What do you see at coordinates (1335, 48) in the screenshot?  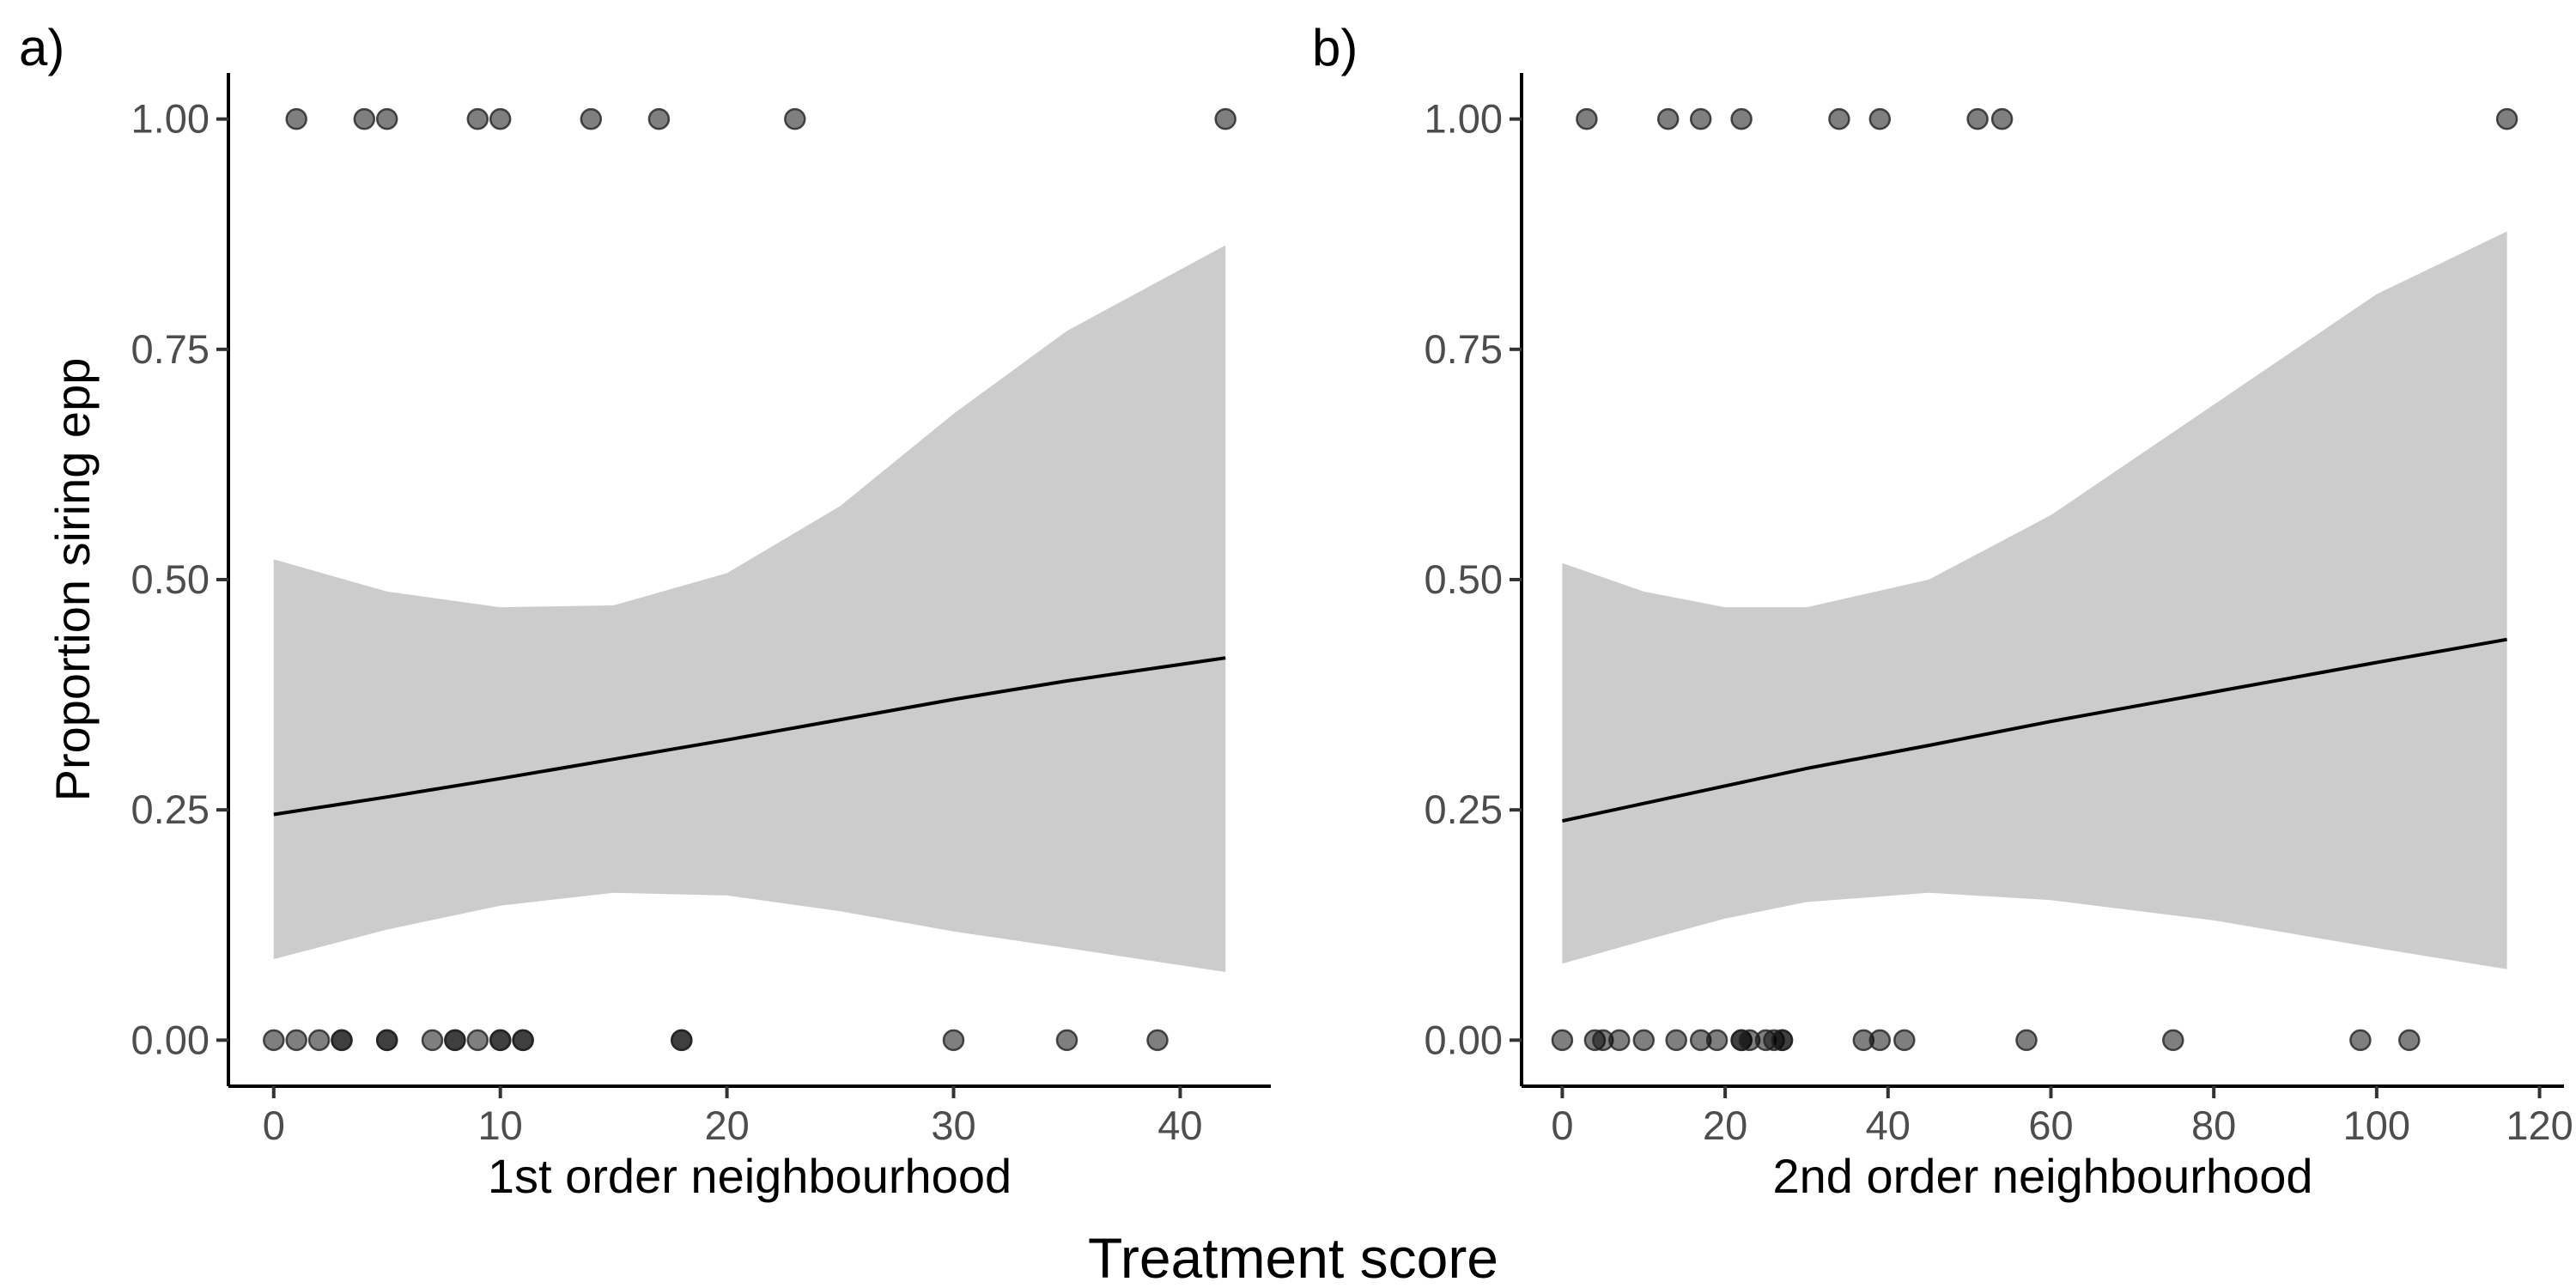 I see `panel-label: b)` at bounding box center [1335, 48].